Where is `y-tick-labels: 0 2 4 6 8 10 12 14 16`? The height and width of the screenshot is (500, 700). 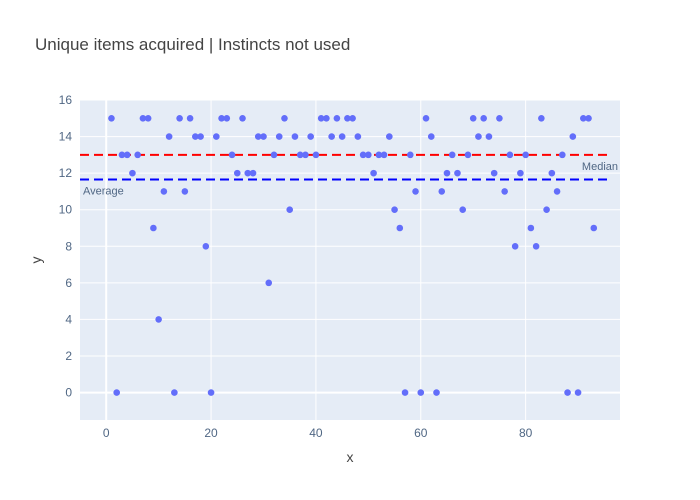
y-tick-labels: 0 2 4 6 8 10 12 14 16 is located at coordinates (66, 246).